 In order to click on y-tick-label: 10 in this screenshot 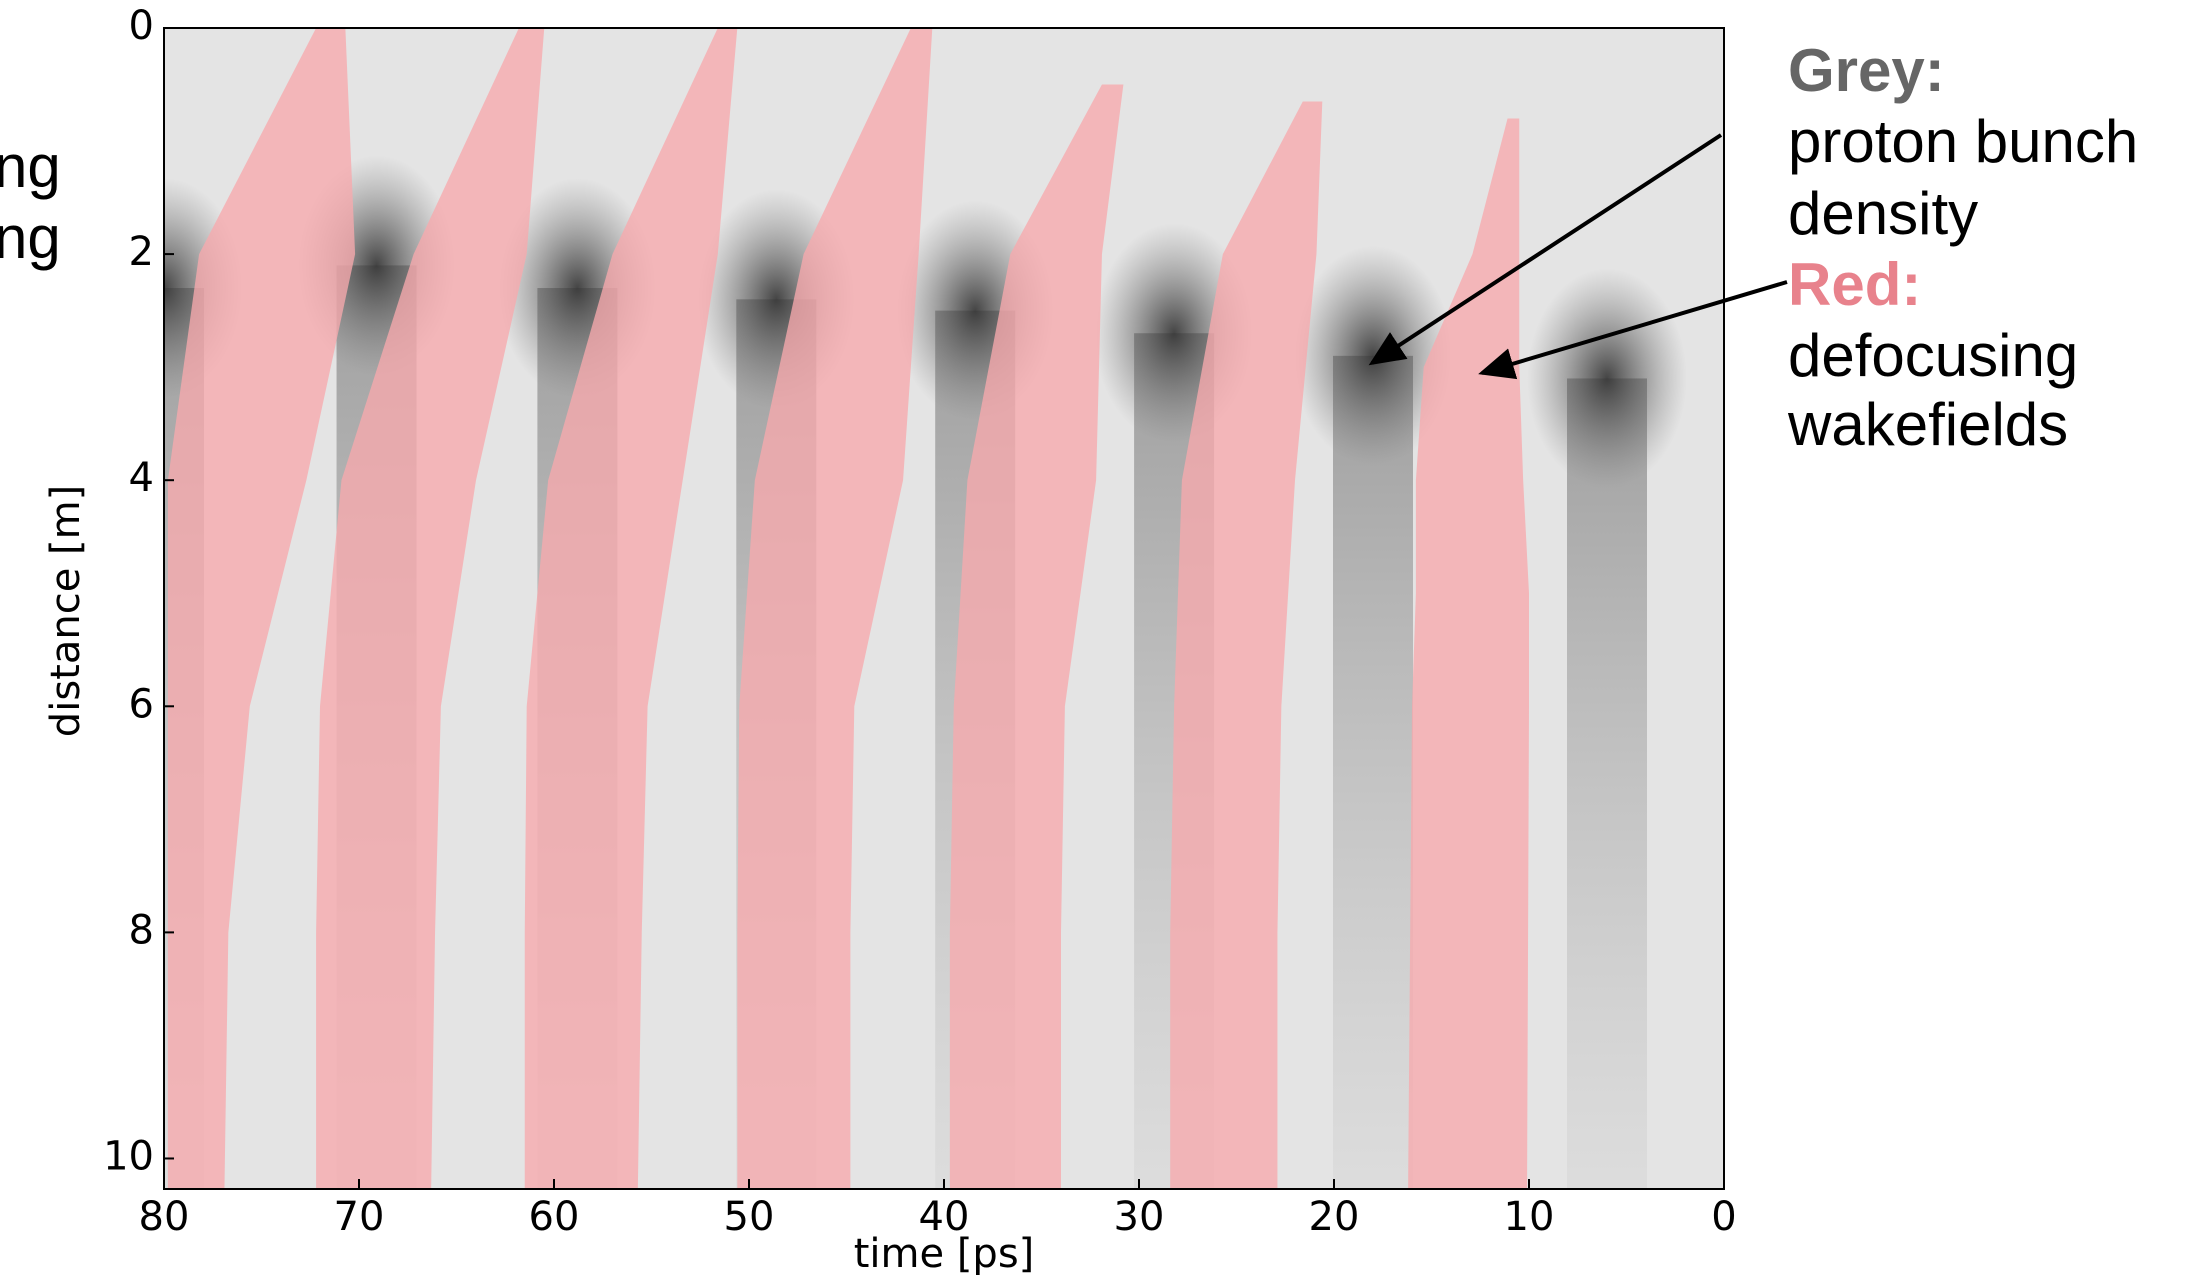, I will do `click(128, 1156)`.